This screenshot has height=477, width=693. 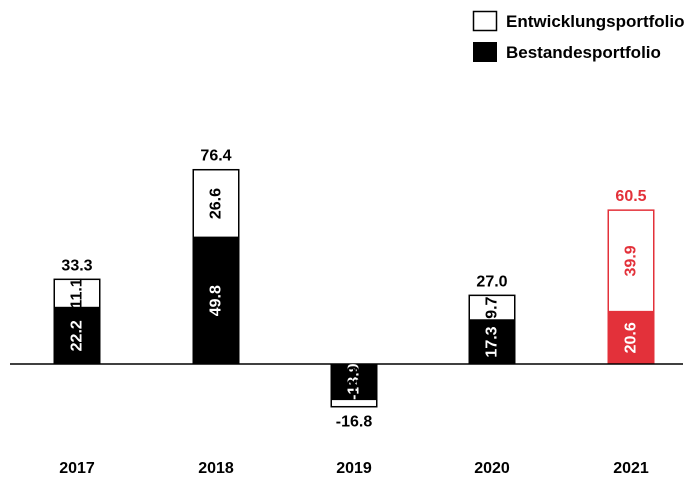 I want to click on data-label-bestandesportfolio-2020: 17.3, so click(x=492, y=341).